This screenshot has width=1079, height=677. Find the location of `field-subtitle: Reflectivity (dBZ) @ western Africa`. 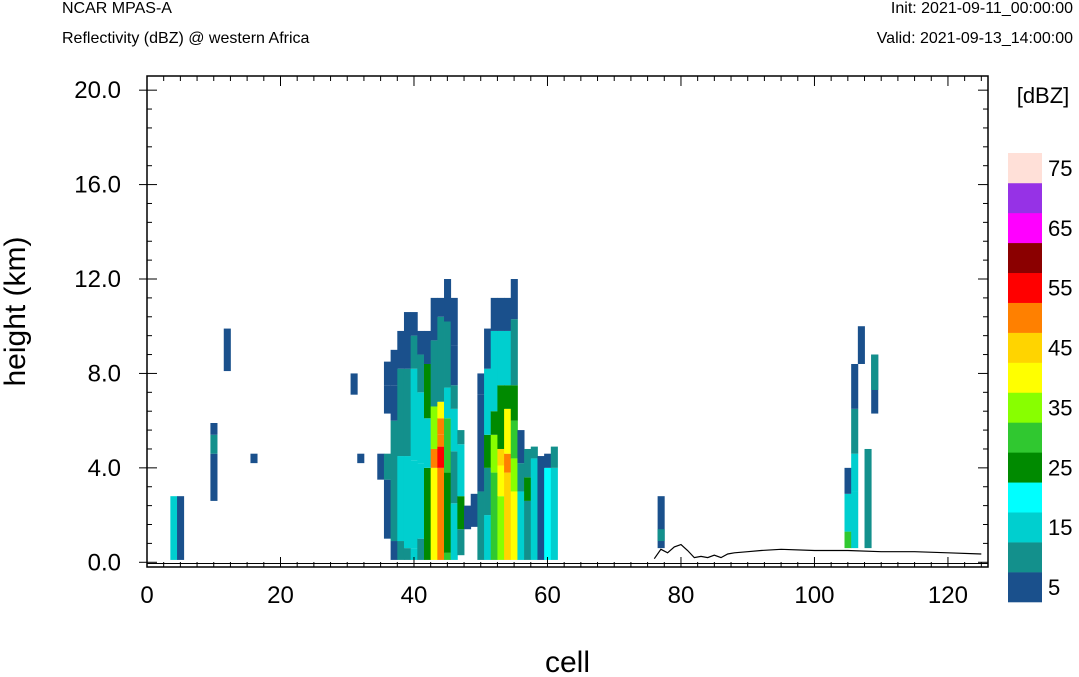

field-subtitle: Reflectivity (dBZ) @ western Africa is located at coordinates (186, 38).